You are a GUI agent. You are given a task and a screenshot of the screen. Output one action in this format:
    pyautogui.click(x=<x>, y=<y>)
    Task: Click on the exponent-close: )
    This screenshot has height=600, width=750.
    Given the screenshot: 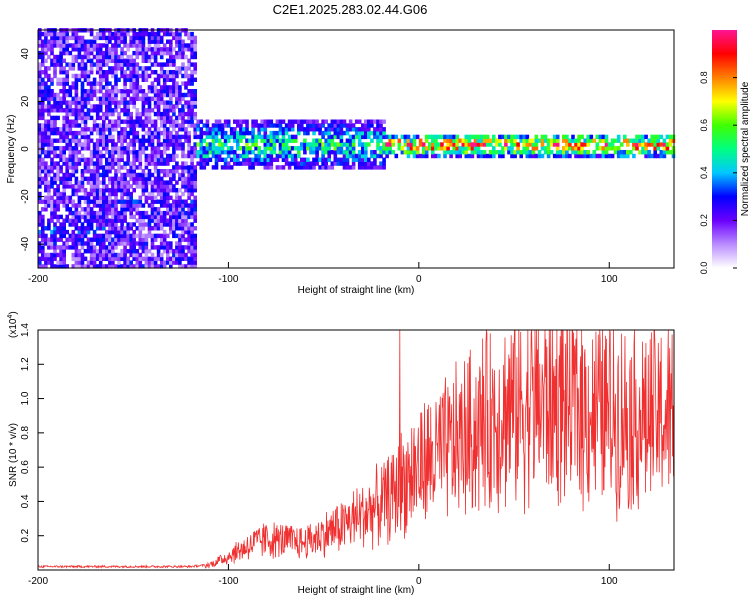 What is the action you would take?
    pyautogui.click(x=13, y=312)
    